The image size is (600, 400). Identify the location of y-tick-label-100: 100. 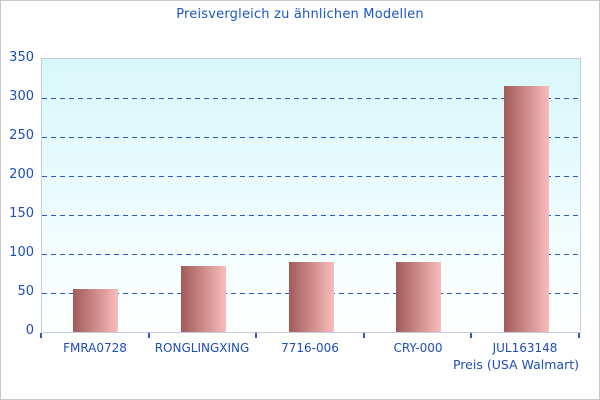
(21, 252).